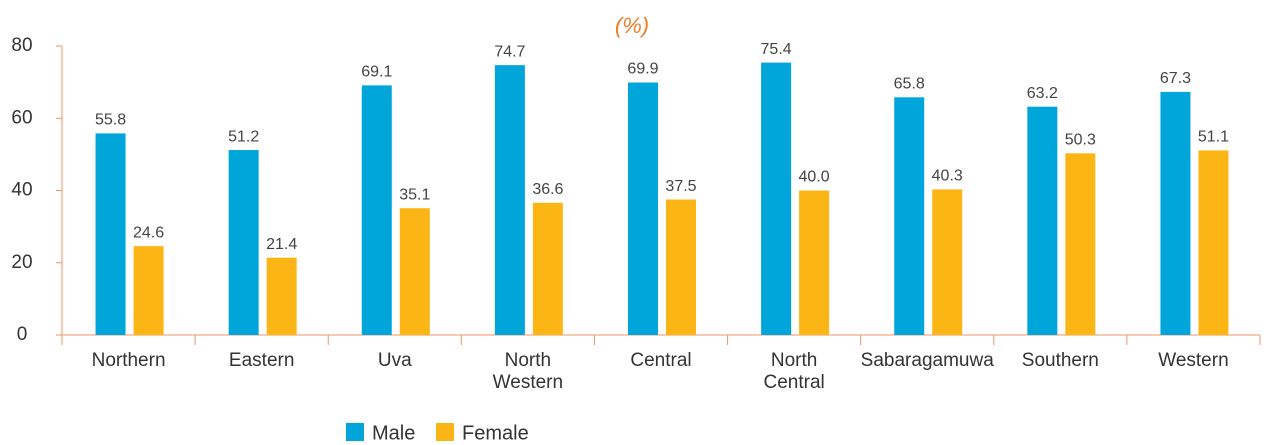 The width and height of the screenshot is (1268, 445). Describe the element at coordinates (528, 371) in the screenshot. I see `x-tick-label: North Western` at that location.